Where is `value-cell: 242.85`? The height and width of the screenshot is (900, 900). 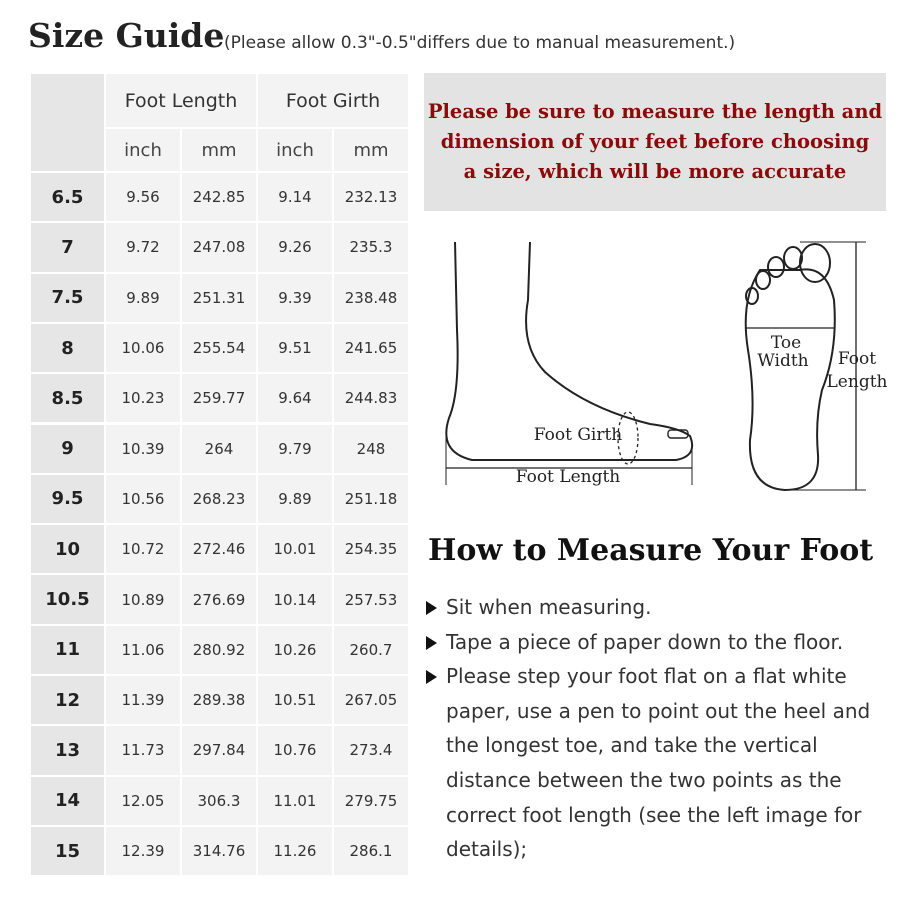
value-cell: 242.85 is located at coordinates (219, 197).